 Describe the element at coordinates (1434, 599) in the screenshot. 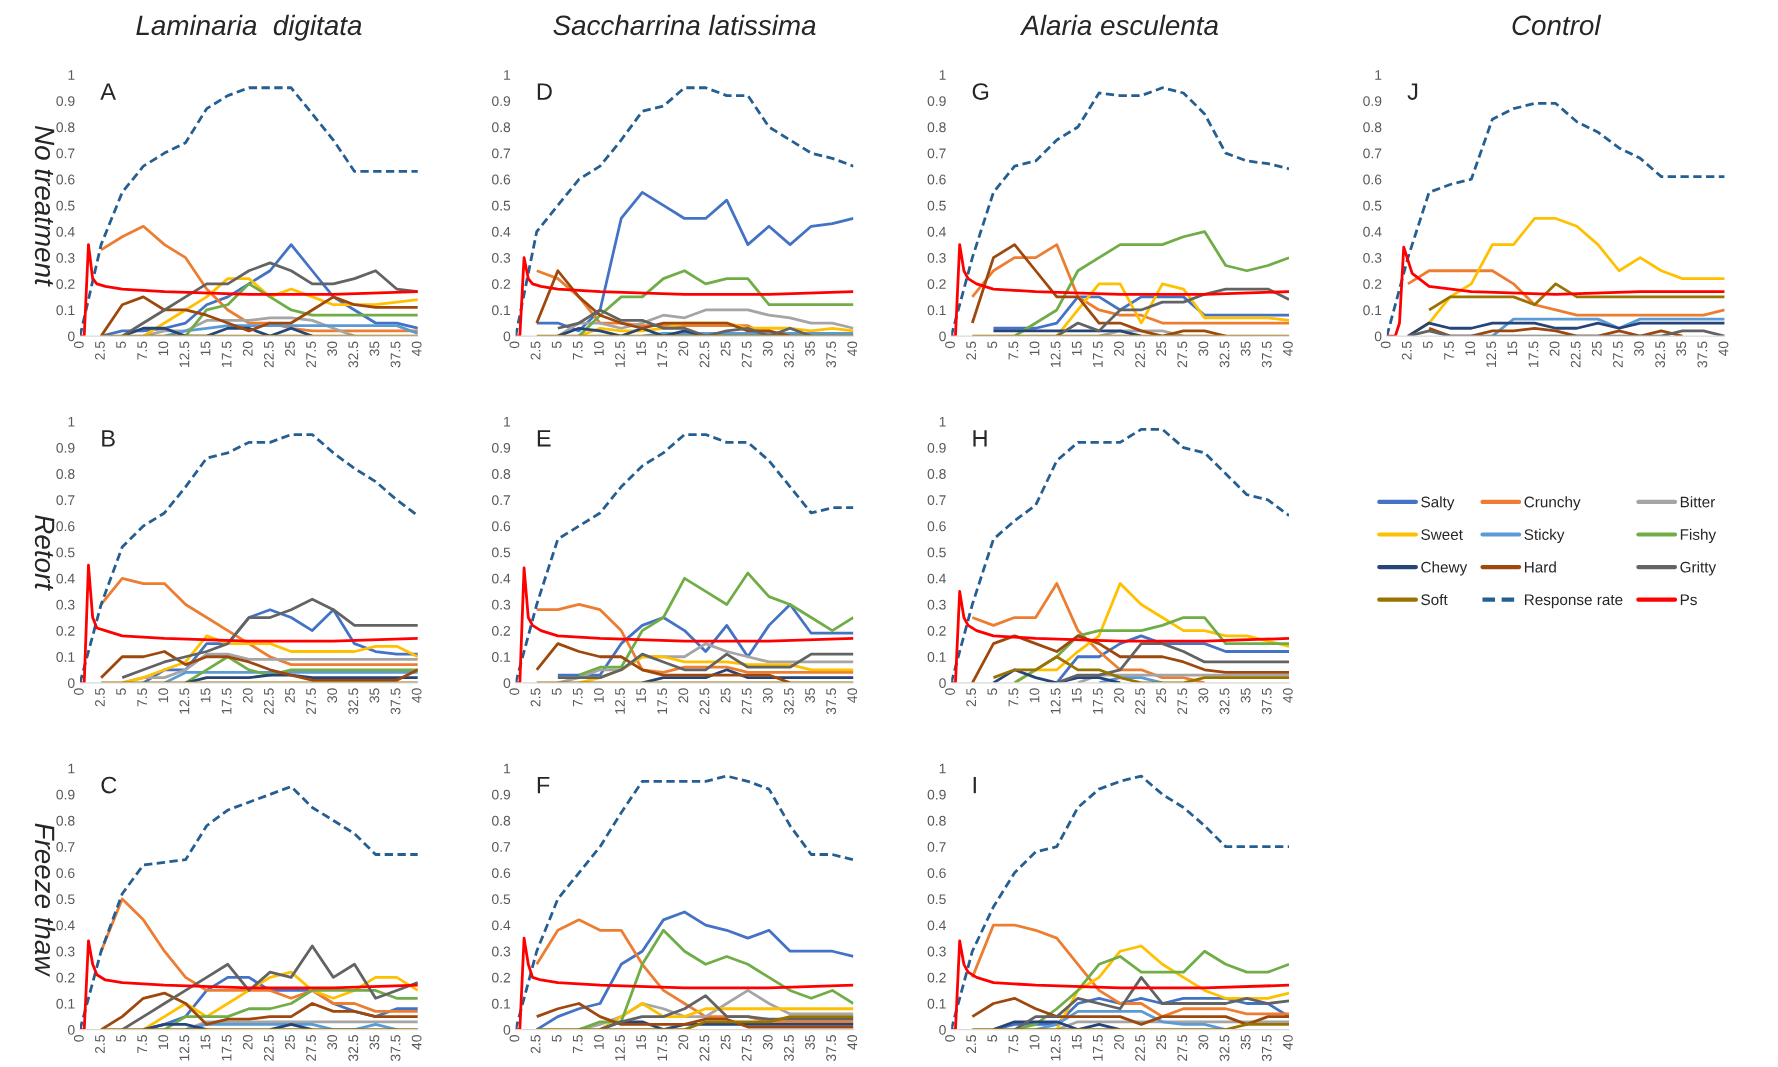

I see `legend-label: Soft` at that location.